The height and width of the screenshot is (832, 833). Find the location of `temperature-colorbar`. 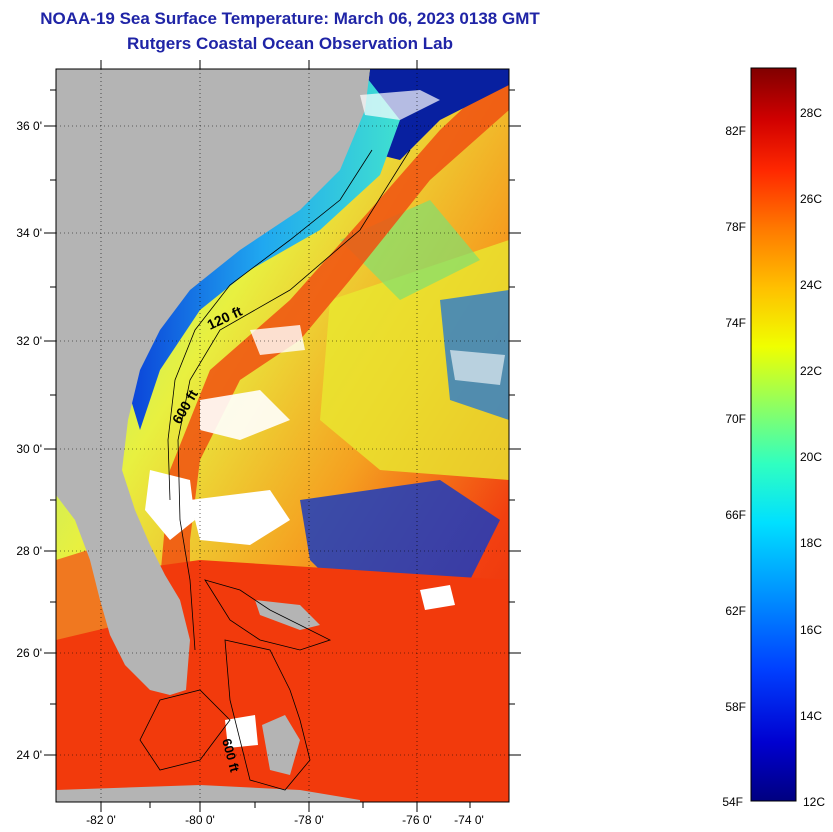

temperature-colorbar is located at coordinates (773, 434).